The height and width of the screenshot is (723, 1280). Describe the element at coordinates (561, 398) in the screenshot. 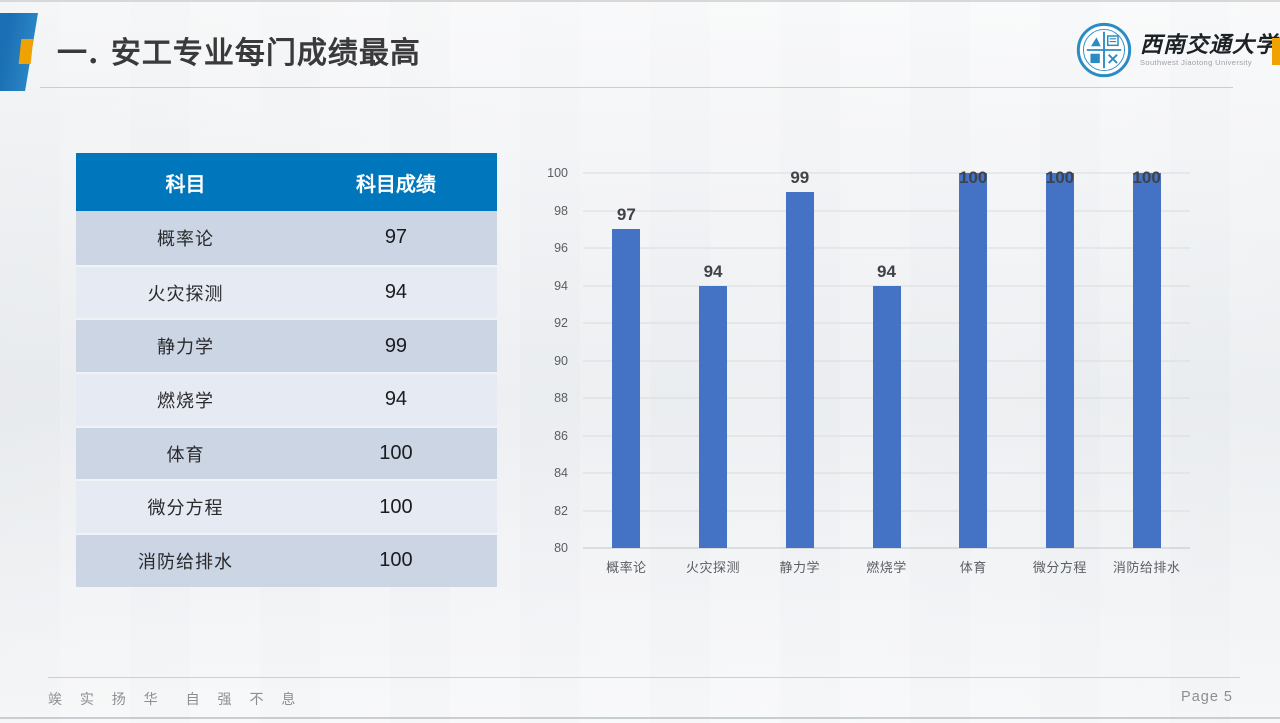

I see `y-tick-label: 88` at that location.